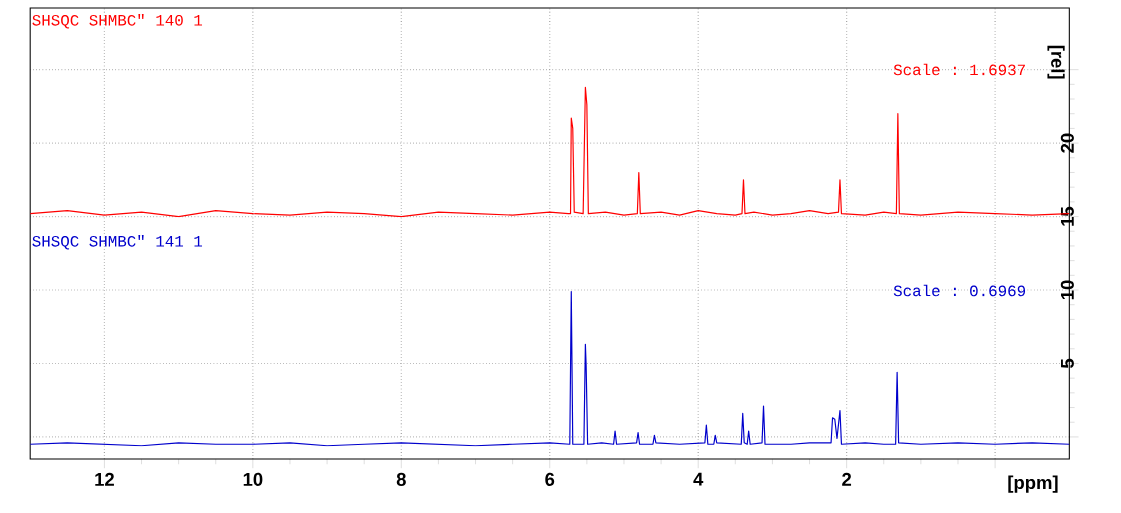 The image size is (1121, 513). What do you see at coordinates (959, 290) in the screenshot?
I see `annotation: Scale : 0.6969` at bounding box center [959, 290].